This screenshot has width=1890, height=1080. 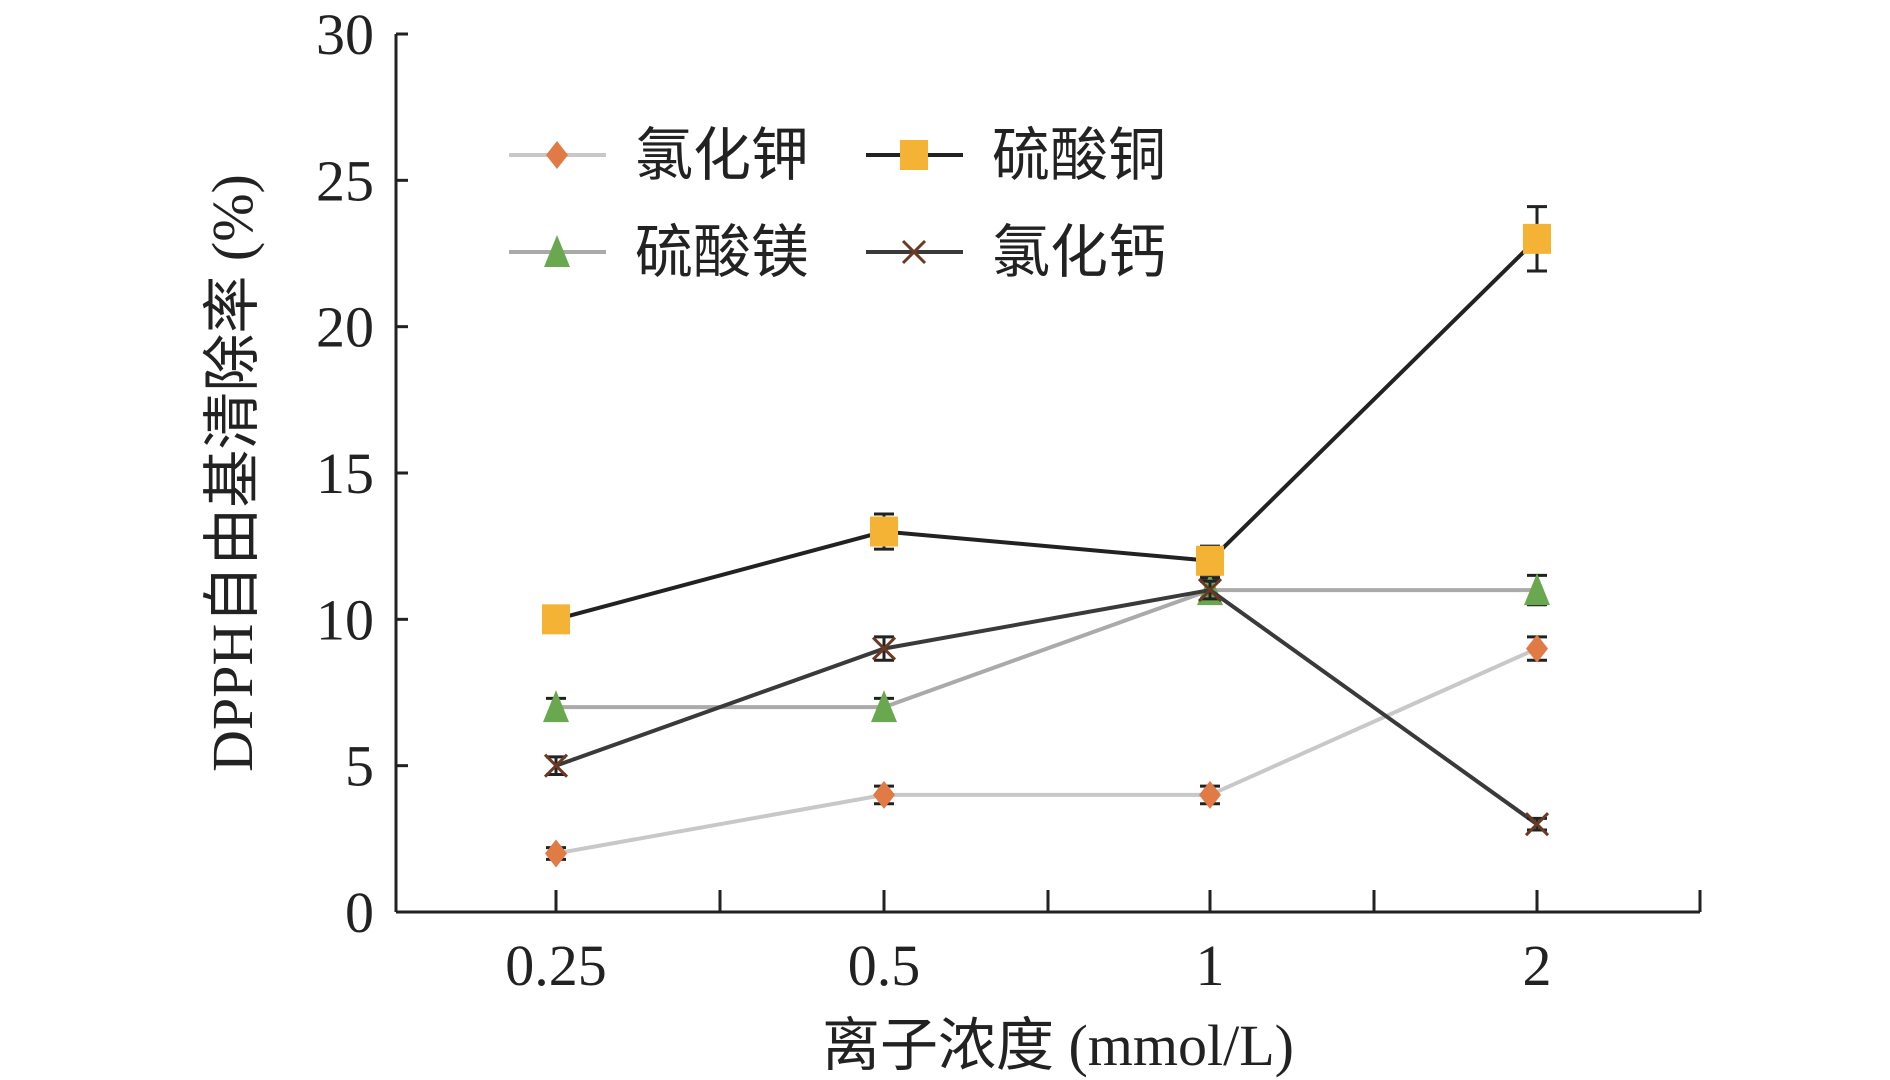 What do you see at coordinates (345, 619) in the screenshot?
I see `y-tick-label: 10` at bounding box center [345, 619].